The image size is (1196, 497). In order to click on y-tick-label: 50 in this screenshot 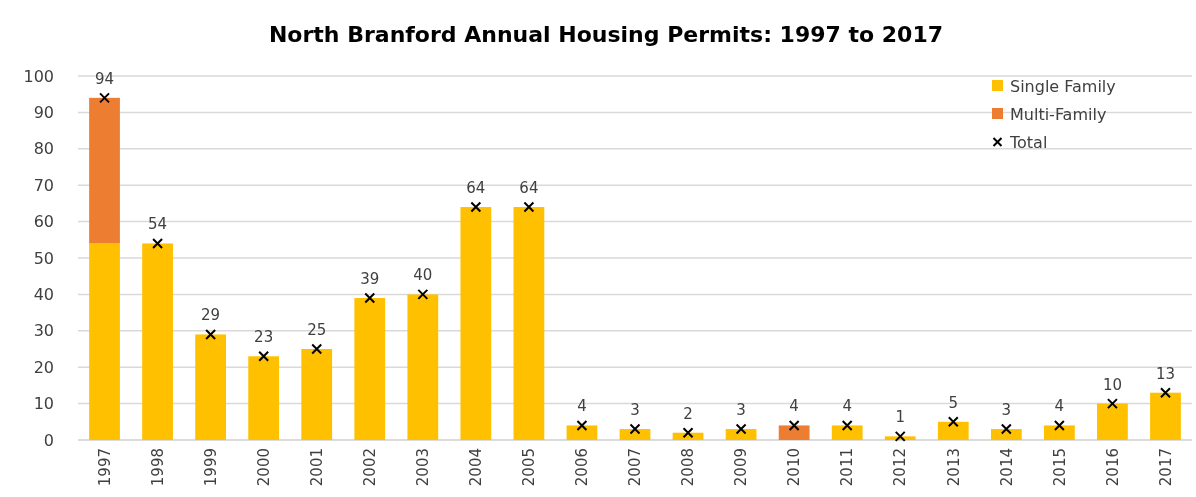, I will do `click(43, 258)`.